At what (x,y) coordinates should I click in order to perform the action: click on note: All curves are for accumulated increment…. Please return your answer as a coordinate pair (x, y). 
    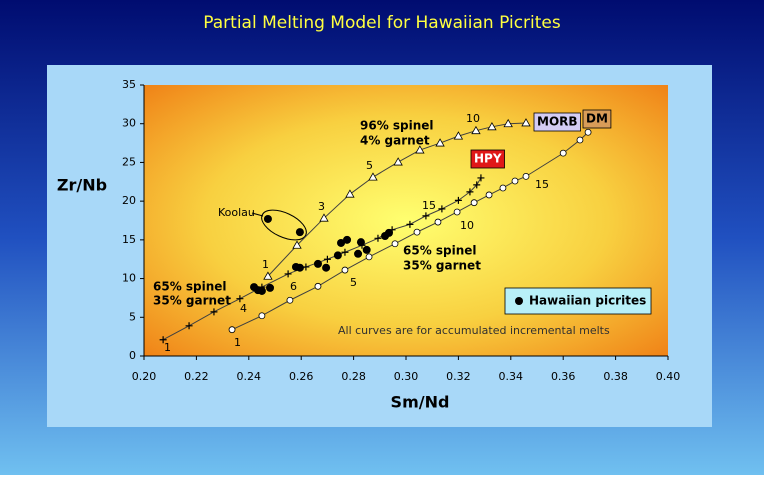
    Looking at the image, I should click on (474, 330).